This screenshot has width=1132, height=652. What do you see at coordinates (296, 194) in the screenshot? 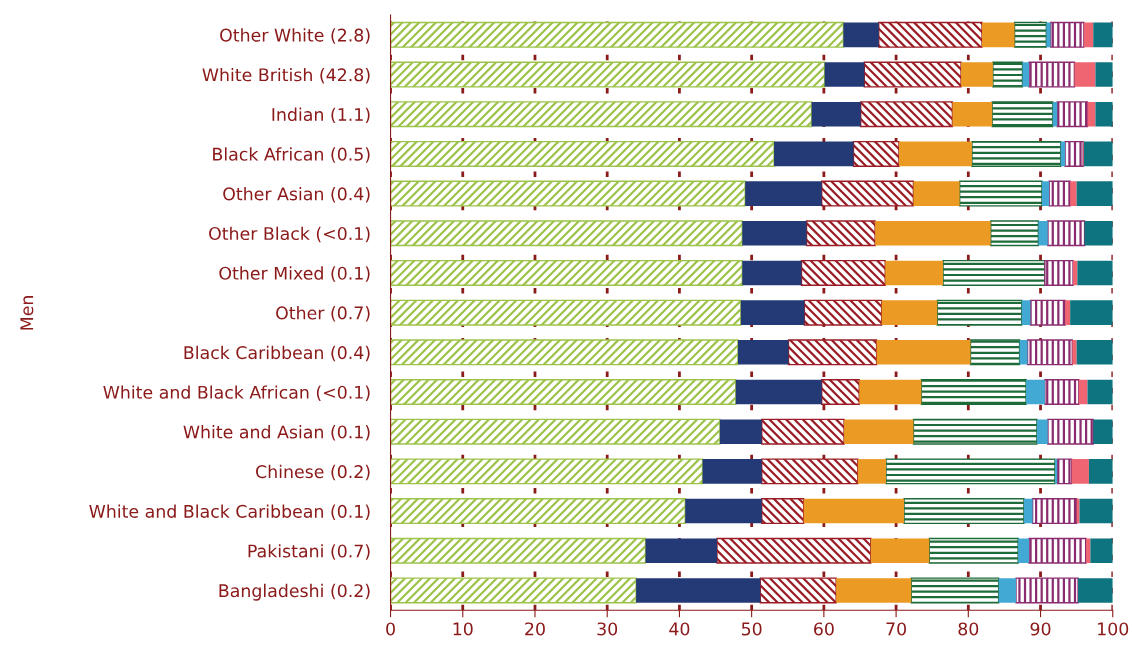
I see `y-tick-label: Other Asian (0.4)` at bounding box center [296, 194].